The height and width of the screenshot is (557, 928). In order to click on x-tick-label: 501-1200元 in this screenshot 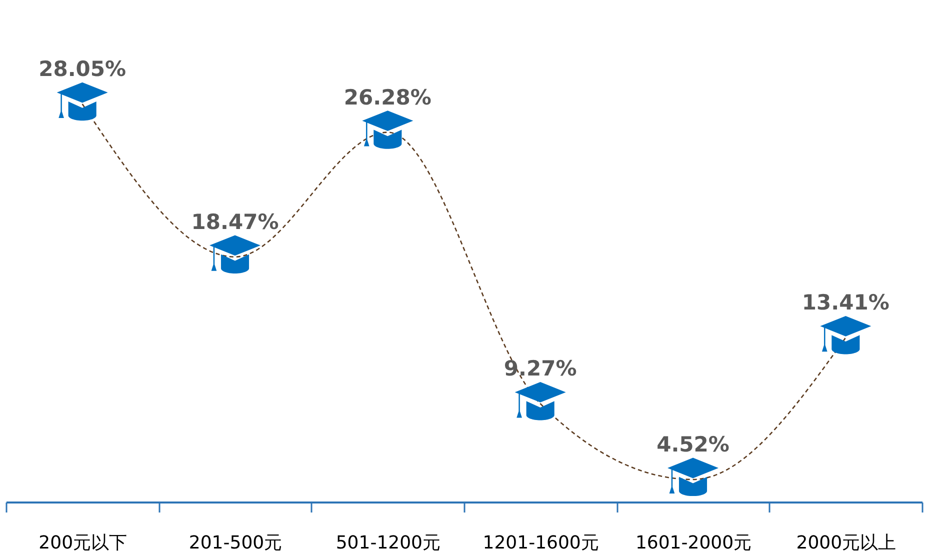, I will do `click(388, 543)`.